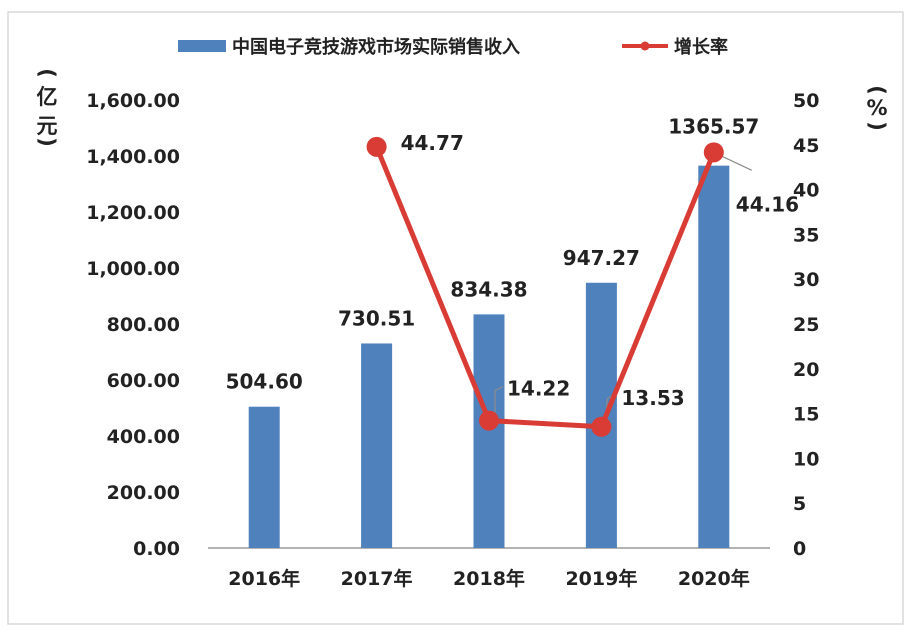 This screenshot has height=638, width=910. Describe the element at coordinates (799, 549) in the screenshot. I see `y-right-tick-label: 0` at that location.